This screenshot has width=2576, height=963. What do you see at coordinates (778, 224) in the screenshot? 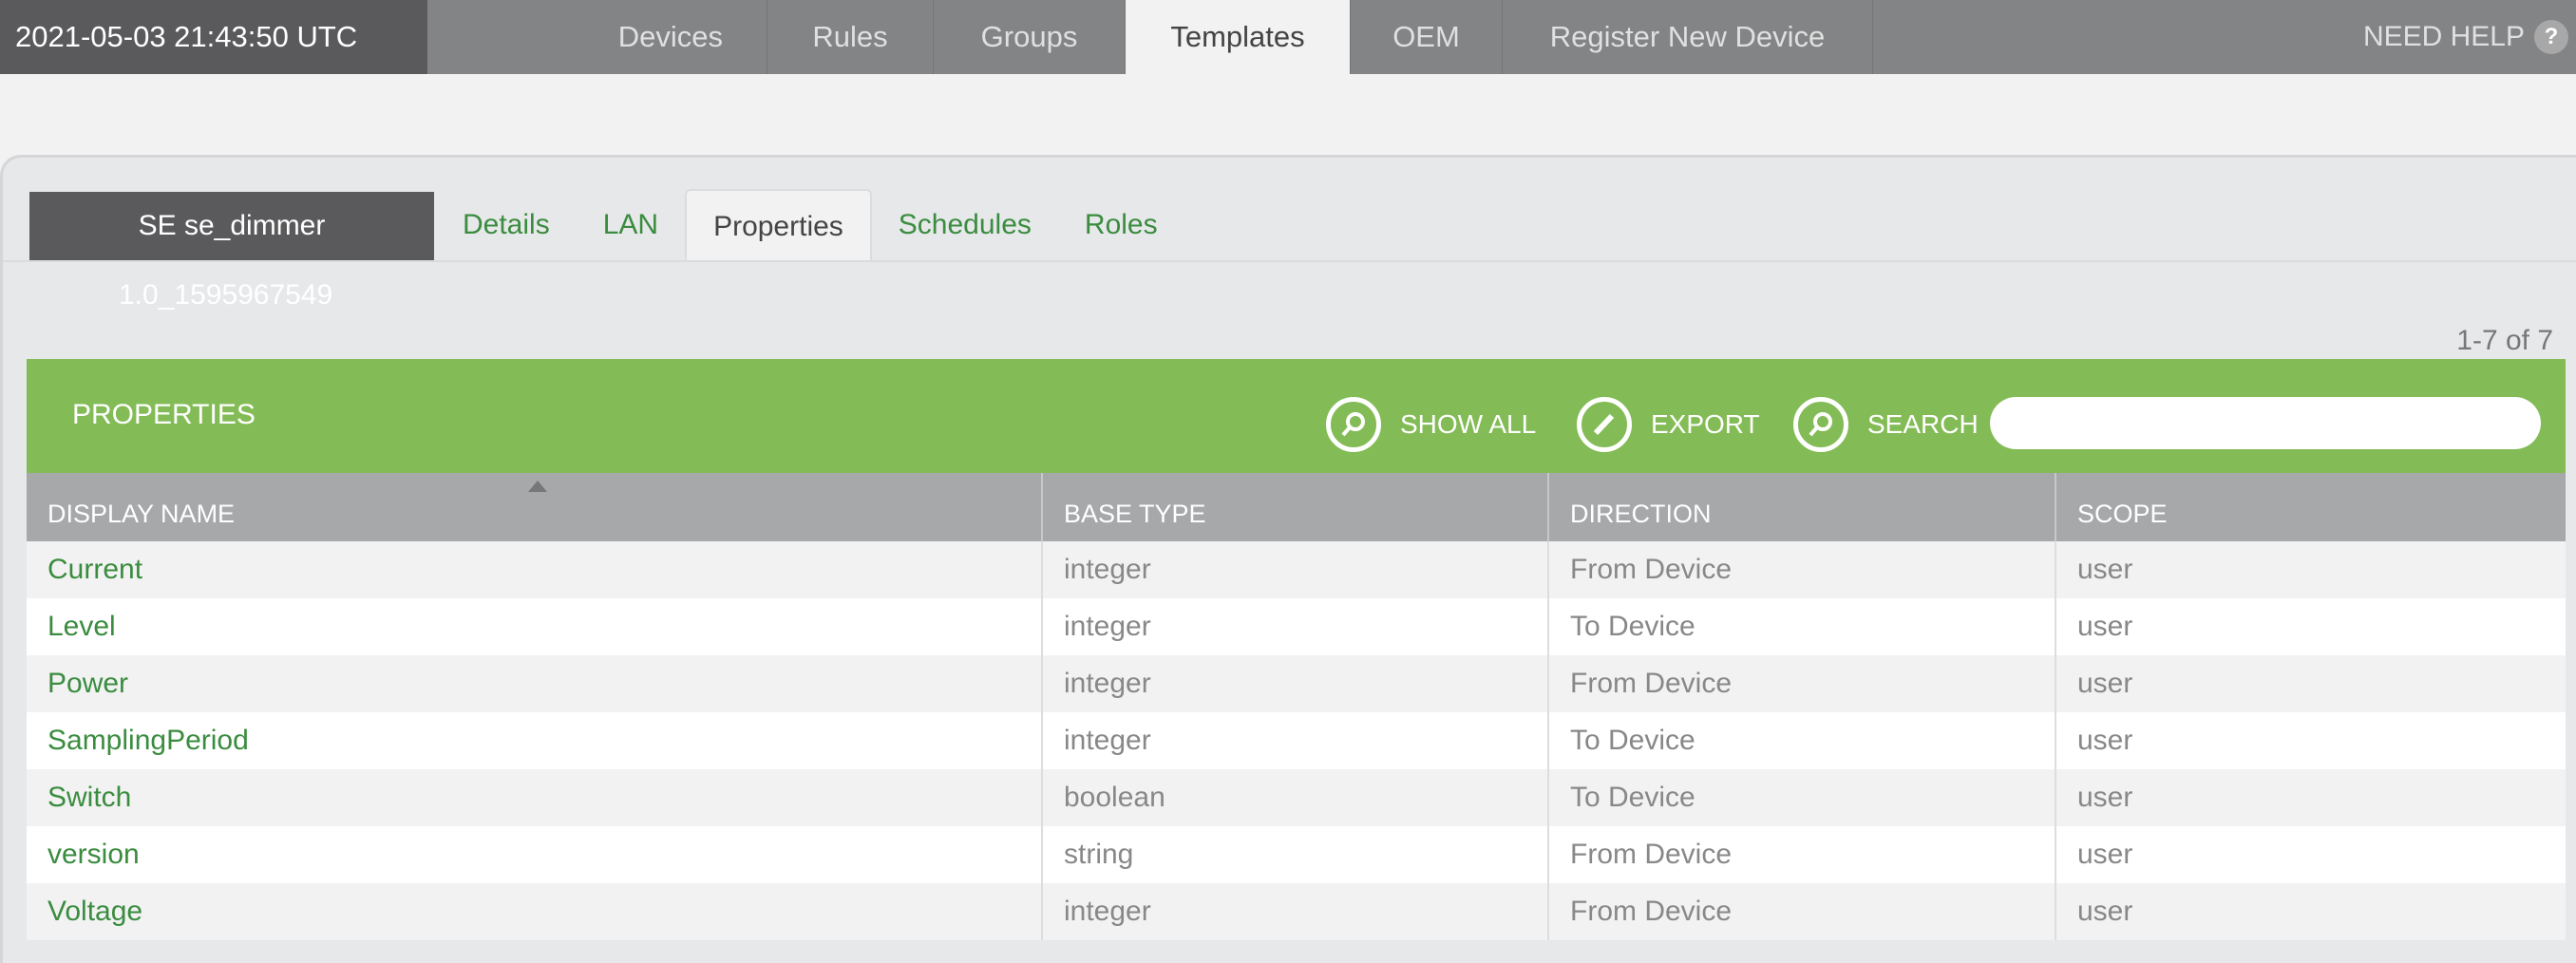
I see `tab-properties: Properties` at bounding box center [778, 224].